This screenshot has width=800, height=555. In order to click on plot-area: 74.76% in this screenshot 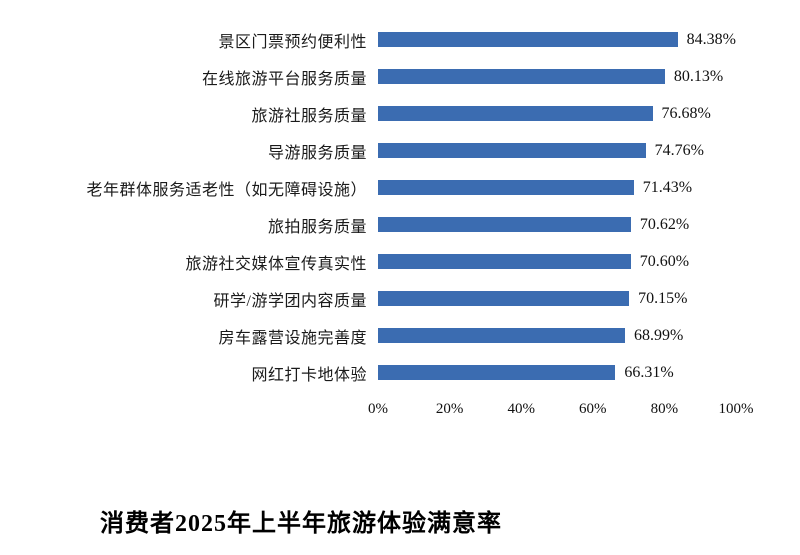, I will do `click(557, 151)`.